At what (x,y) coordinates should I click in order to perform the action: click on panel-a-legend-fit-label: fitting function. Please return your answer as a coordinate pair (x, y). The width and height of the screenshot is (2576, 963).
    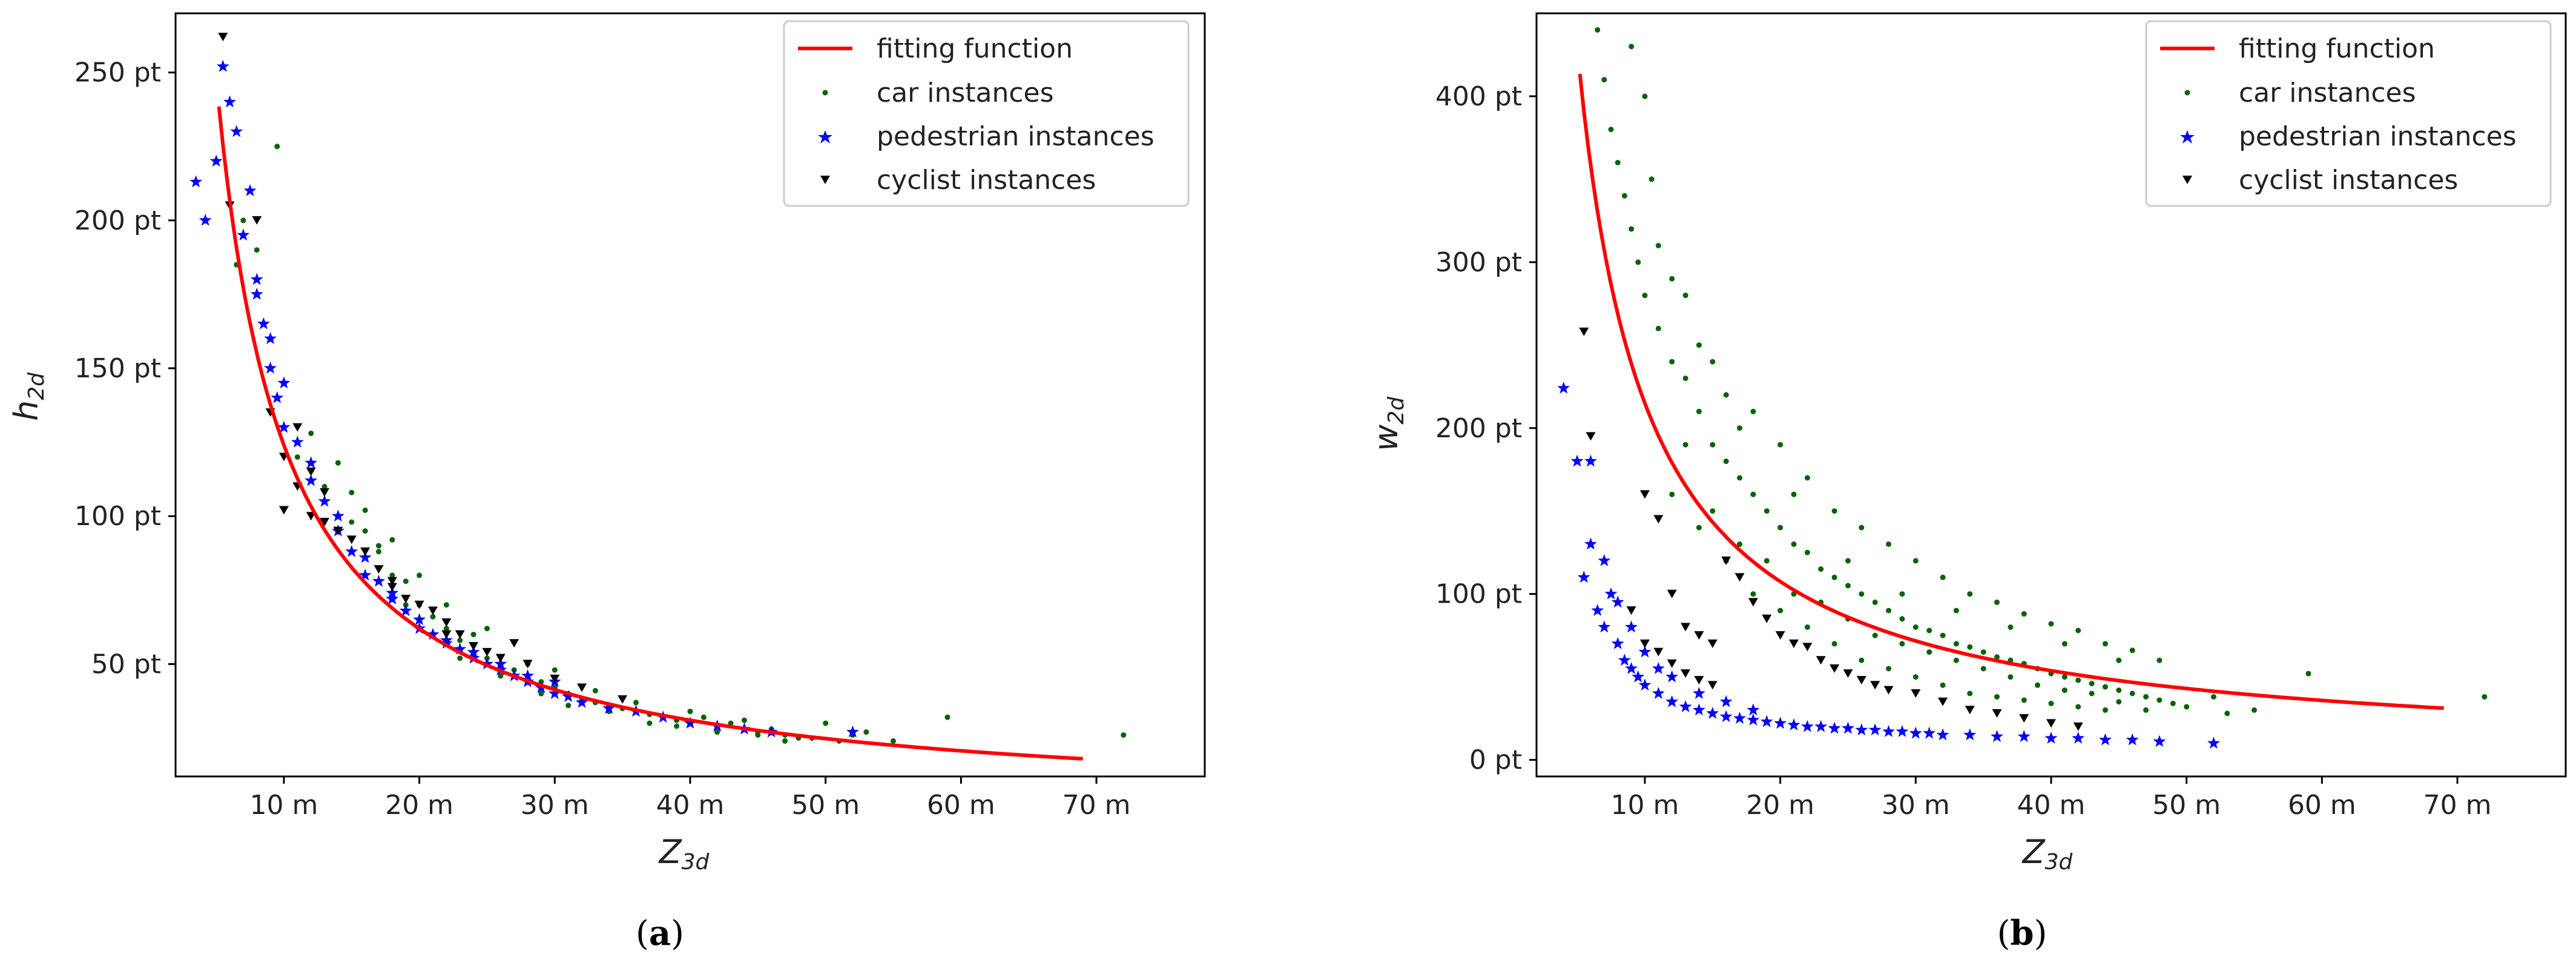
    Looking at the image, I should click on (975, 48).